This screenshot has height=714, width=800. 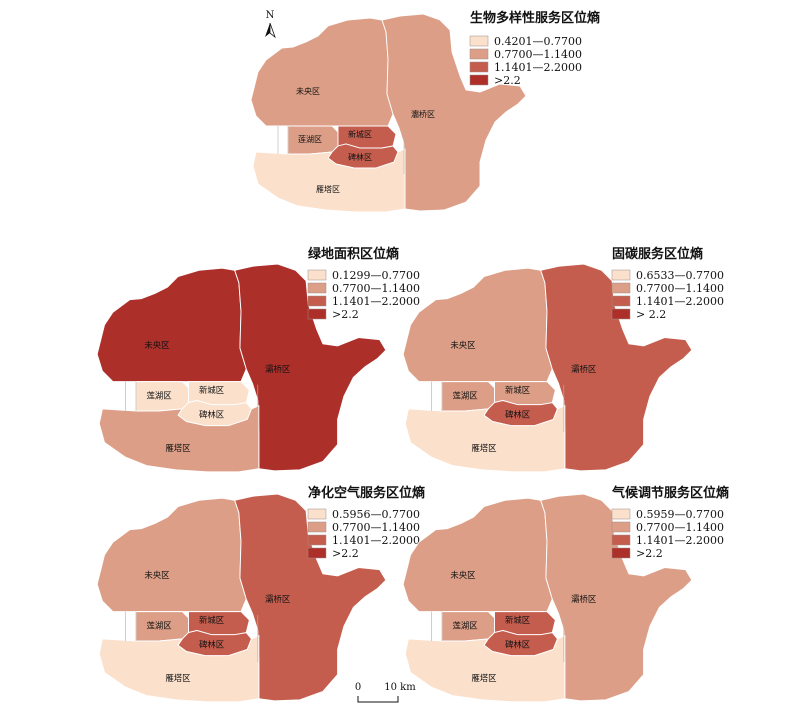 I want to click on scale-bar: 0 10 km, so click(x=385, y=692).